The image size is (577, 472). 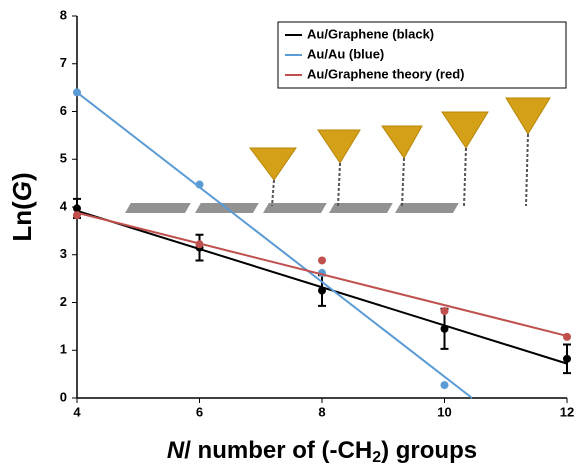 What do you see at coordinates (370, 33) in the screenshot?
I see `legend-label: Au/Graphene (black)` at bounding box center [370, 33].